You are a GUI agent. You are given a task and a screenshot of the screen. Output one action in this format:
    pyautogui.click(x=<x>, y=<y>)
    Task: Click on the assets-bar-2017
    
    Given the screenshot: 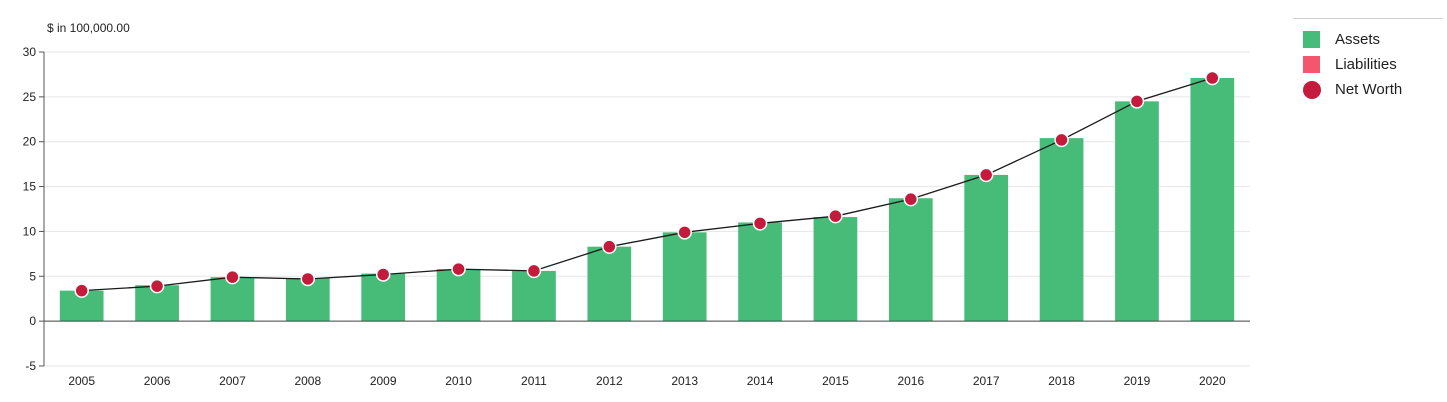 What is the action you would take?
    pyautogui.click(x=986, y=248)
    